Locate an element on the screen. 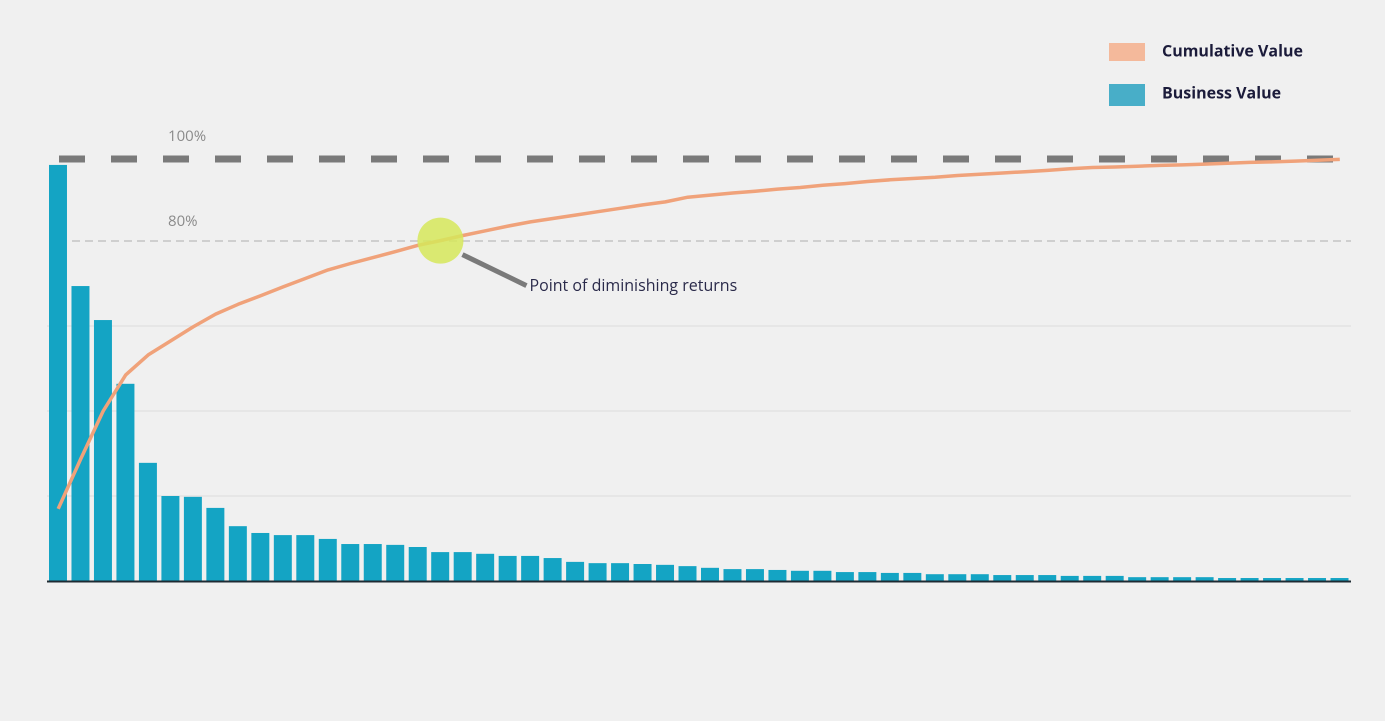 This screenshot has width=1385, height=721. legend-label: Cumulative Value is located at coordinates (1232, 50).